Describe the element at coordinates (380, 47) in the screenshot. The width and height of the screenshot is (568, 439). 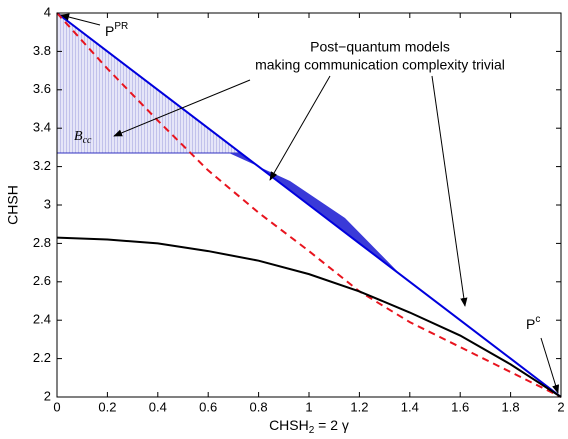
I see `post-quantum-title: Post−quantum models` at that location.